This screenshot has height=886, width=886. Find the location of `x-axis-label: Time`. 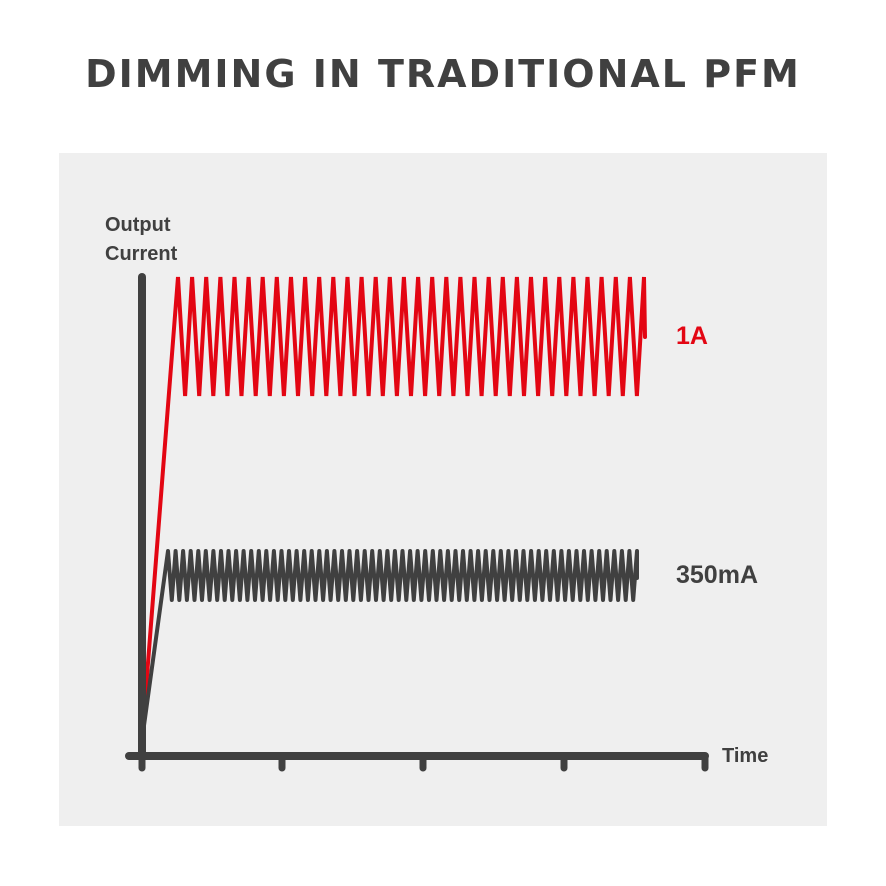

x-axis-label: Time is located at coordinates (745, 756).